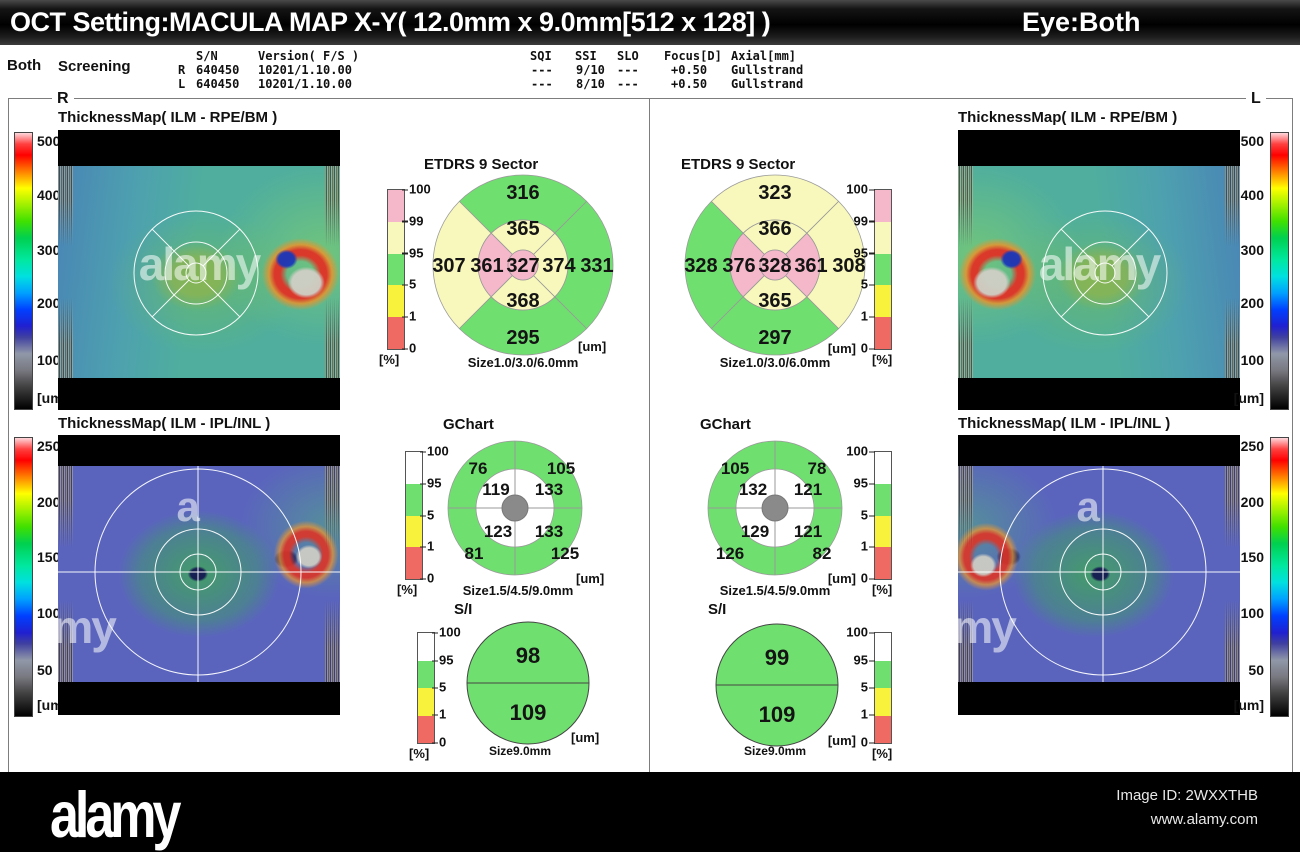  Describe the element at coordinates (775, 265) in the screenshot. I see `etdrs-sector-center` at that location.